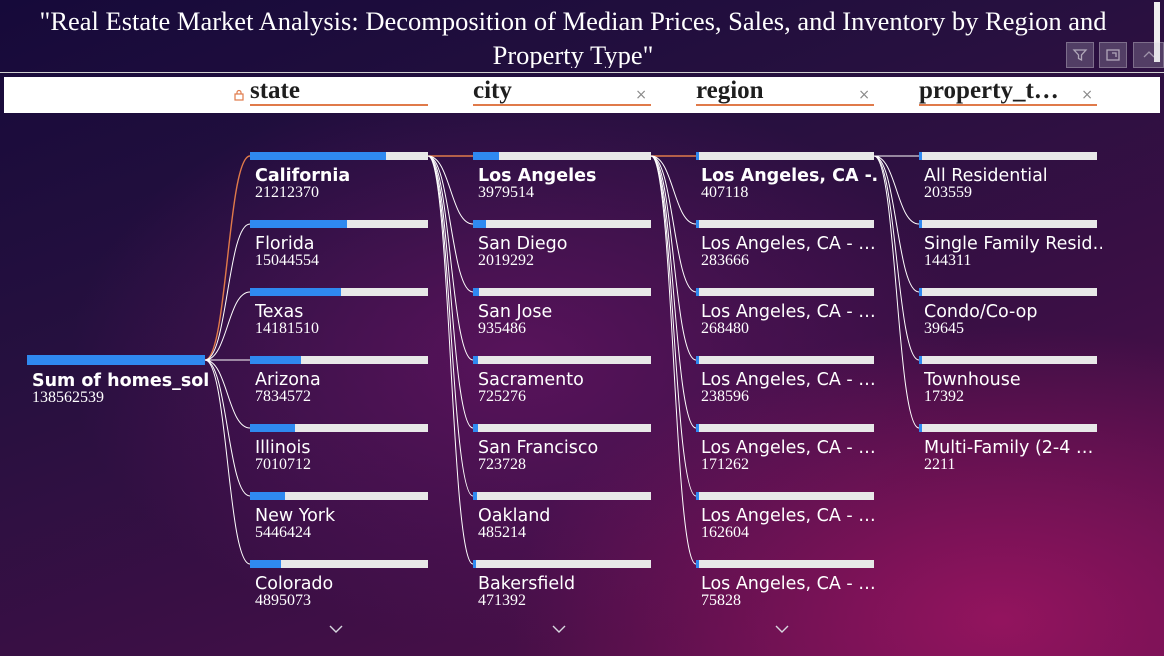 The width and height of the screenshot is (1164, 656). What do you see at coordinates (523, 244) in the screenshot?
I see `node-label: San Diego` at bounding box center [523, 244].